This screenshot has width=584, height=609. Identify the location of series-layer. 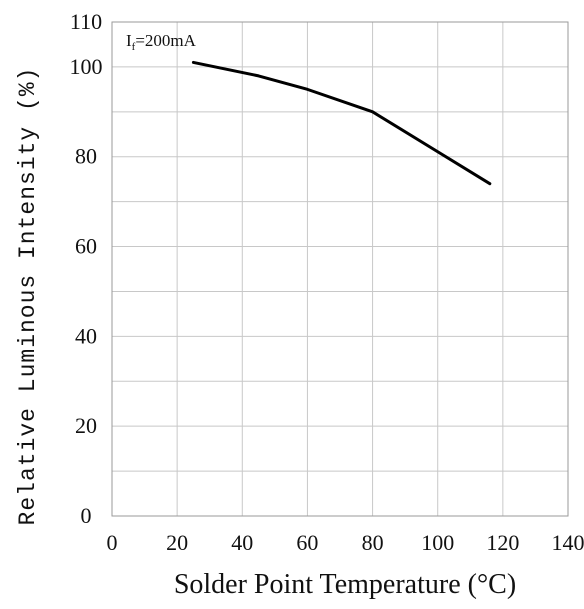
(341, 123).